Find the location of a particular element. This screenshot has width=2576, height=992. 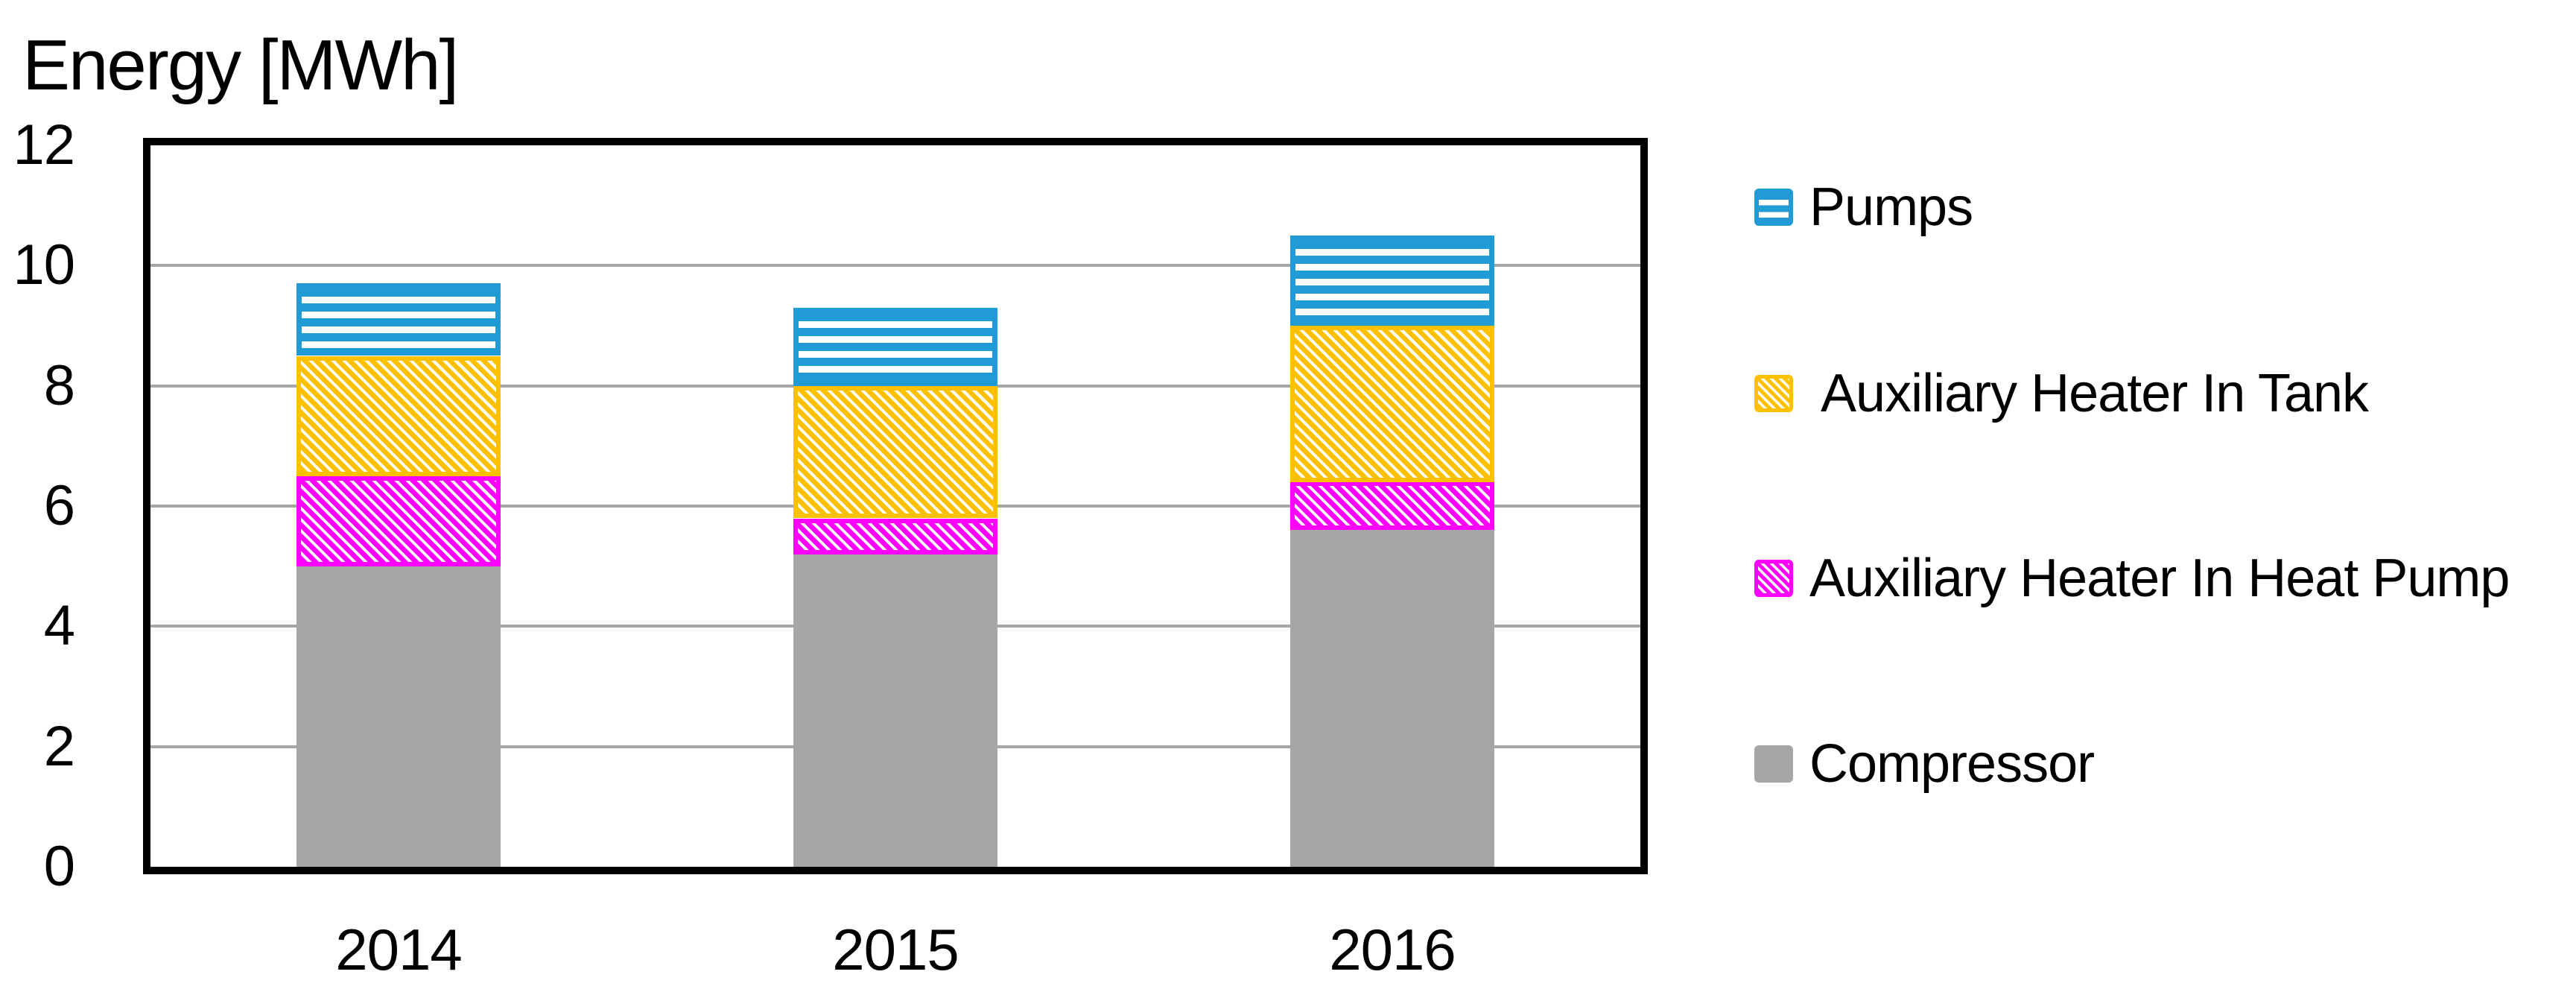

bar-2014-segment-pumps is located at coordinates (399, 319).